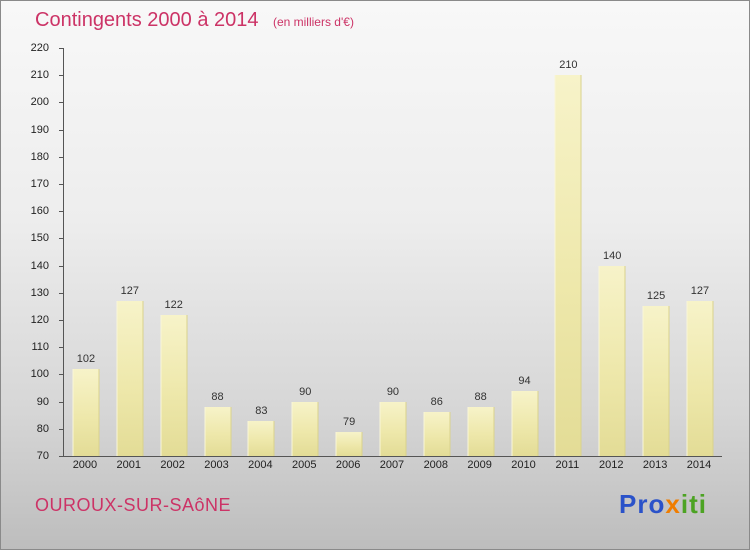 This screenshot has width=750, height=550. I want to click on x-axis-label: 2006, so click(348, 465).